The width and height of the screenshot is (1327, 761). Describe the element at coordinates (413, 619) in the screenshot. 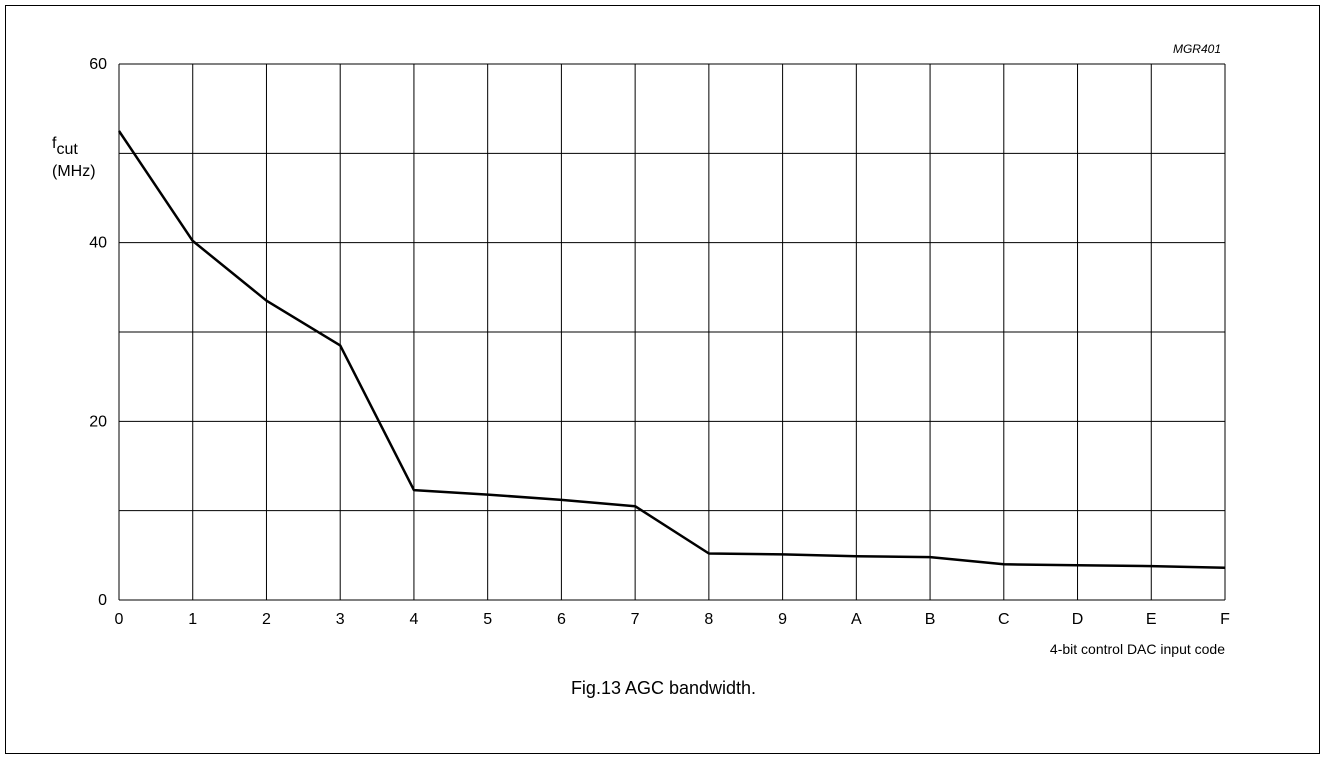

I see `x-tick-label: 4` at that location.